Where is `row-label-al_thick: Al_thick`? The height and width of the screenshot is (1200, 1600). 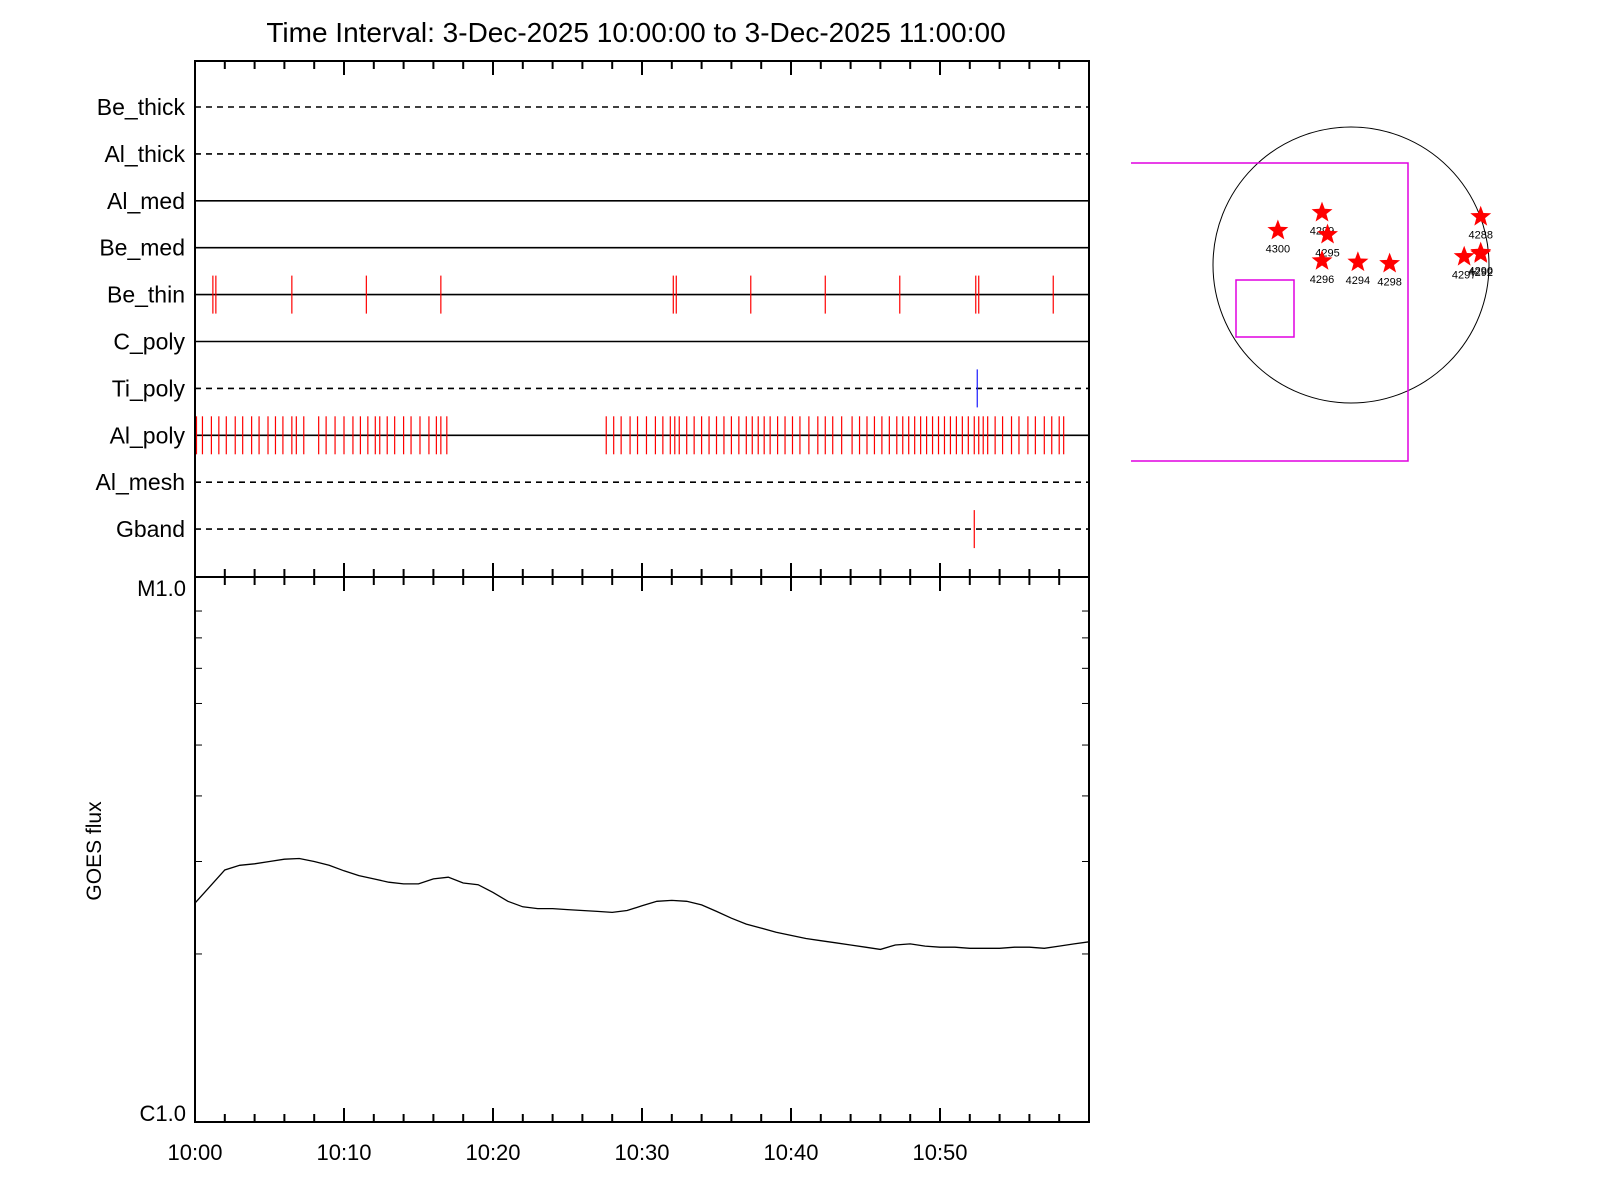
row-label-al_thick: Al_thick is located at coordinates (144, 154).